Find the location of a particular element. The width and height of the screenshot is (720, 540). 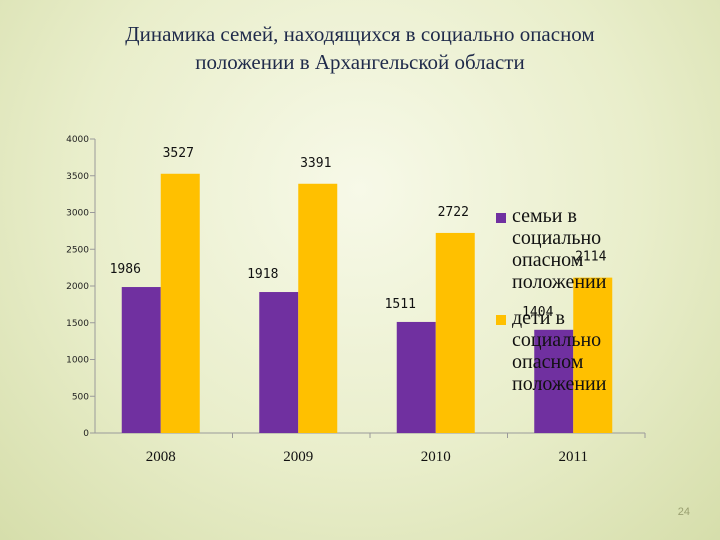

y-tick-label: 4000 is located at coordinates (77, 140).